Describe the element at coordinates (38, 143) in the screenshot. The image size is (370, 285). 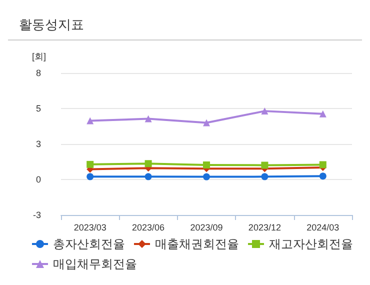
I see `y-tick-label: 3` at that location.